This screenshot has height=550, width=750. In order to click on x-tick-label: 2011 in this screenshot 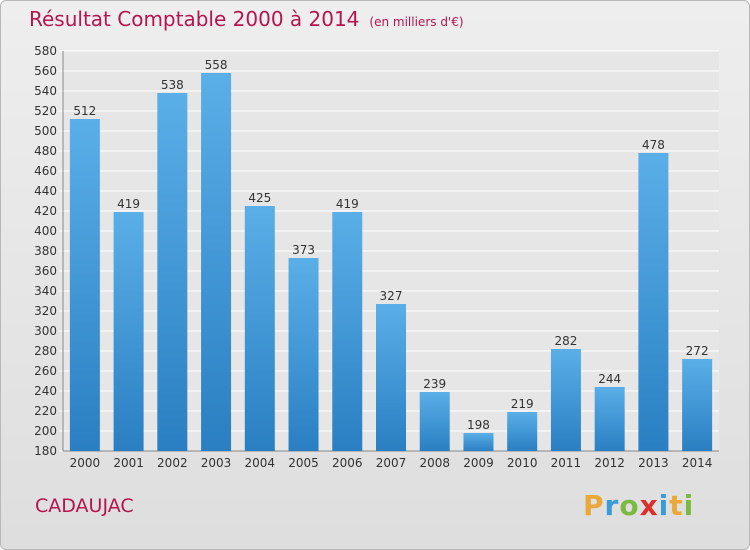, I will do `click(566, 463)`.